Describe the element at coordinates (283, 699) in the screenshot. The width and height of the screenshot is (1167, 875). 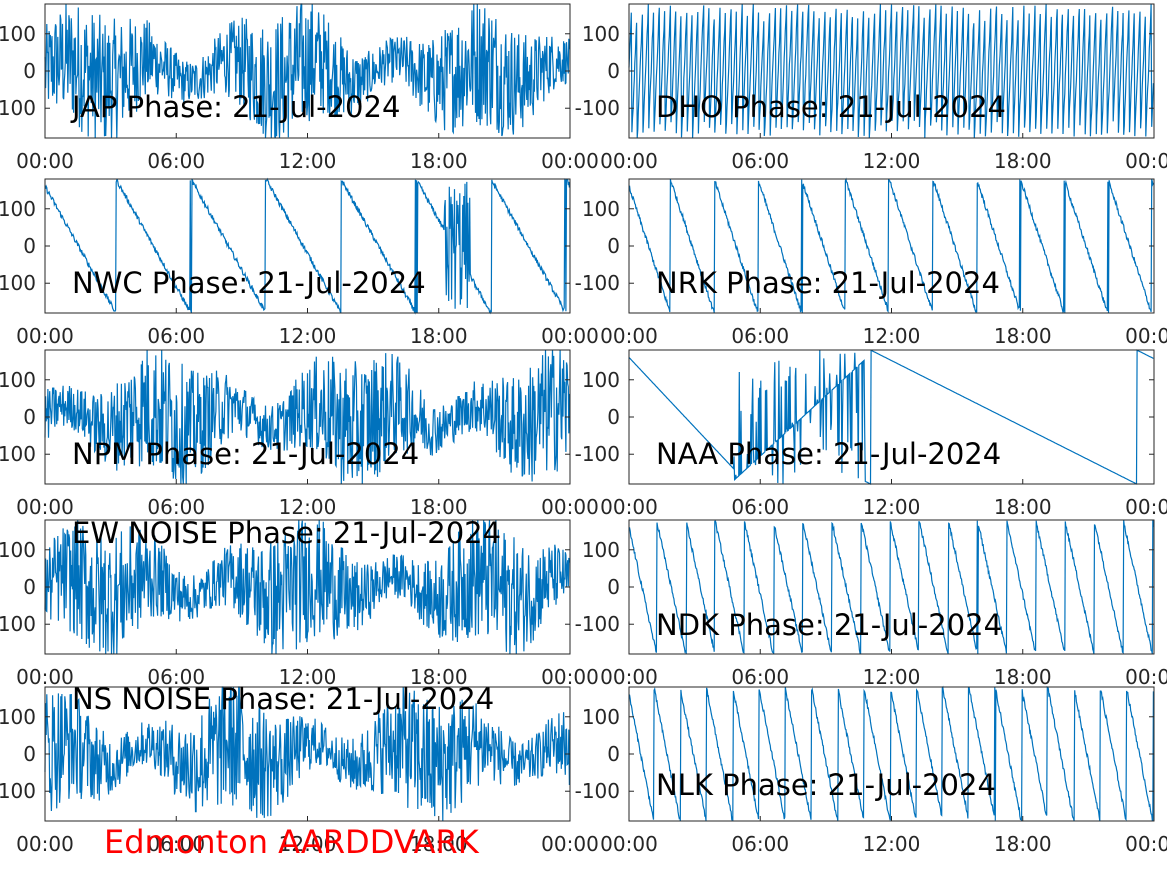
I see `panel-title: NS NOISE Phase: 21-Jul-2024` at that location.